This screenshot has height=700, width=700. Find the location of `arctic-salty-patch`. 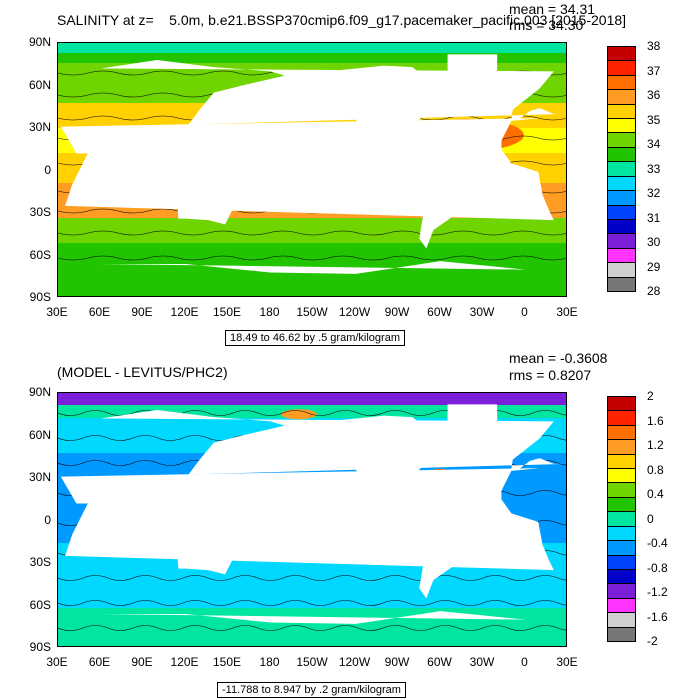

arctic-salty-patch is located at coordinates (298, 414).